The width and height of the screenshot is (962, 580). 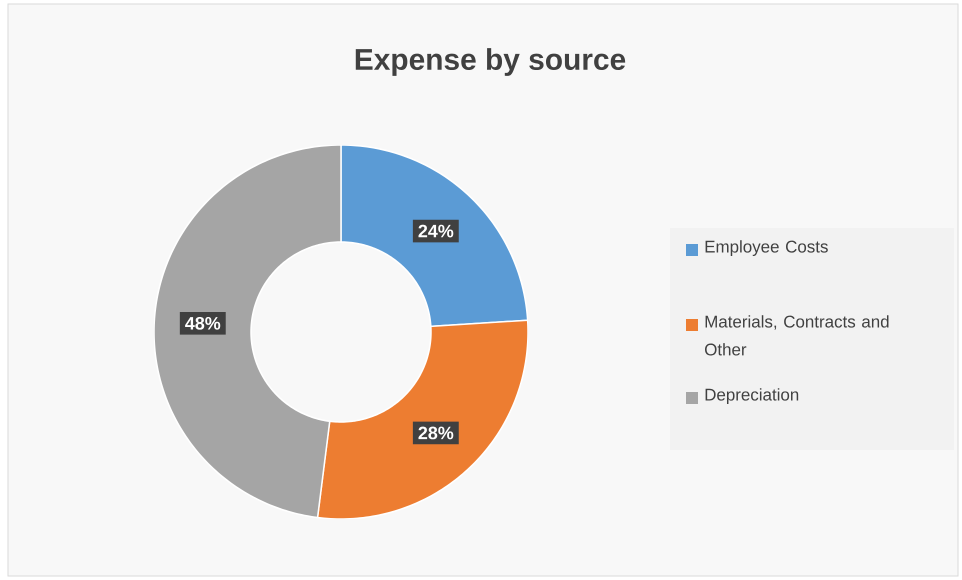 What do you see at coordinates (436, 433) in the screenshot?
I see `data-label: 28%` at bounding box center [436, 433].